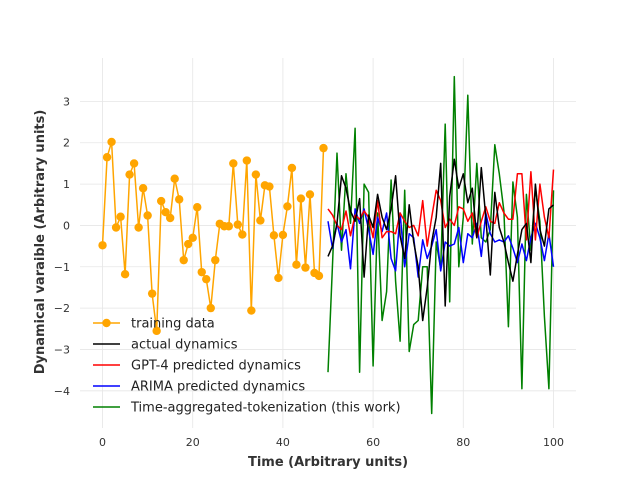 The height and width of the screenshot is (480, 640). What do you see at coordinates (62, 267) in the screenshot?
I see `y-tick-label: −1` at bounding box center [62, 267].